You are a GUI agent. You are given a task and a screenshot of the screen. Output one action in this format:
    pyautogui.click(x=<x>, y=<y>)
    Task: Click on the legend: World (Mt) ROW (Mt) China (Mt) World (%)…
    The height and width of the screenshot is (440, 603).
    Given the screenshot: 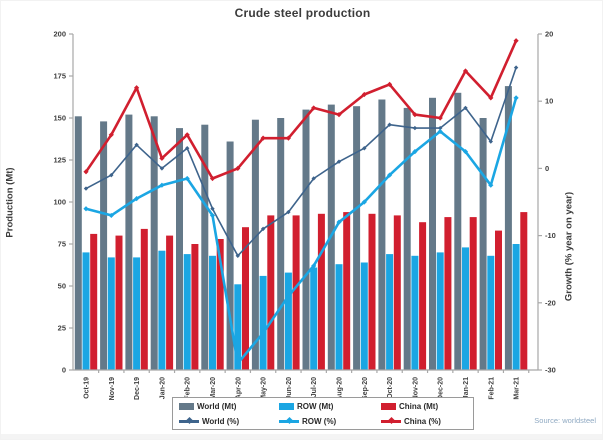 What is the action you would take?
    pyautogui.click(x=323, y=413)
    